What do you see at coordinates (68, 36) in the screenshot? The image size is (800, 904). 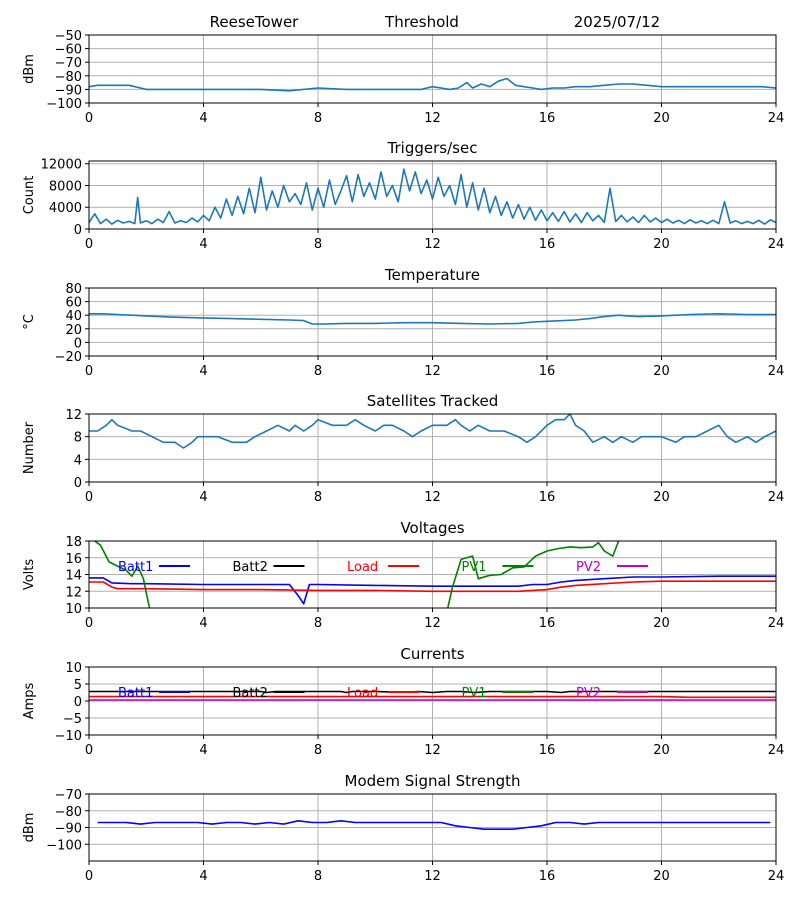 I see `y-tick-label: −50` at bounding box center [68, 36].